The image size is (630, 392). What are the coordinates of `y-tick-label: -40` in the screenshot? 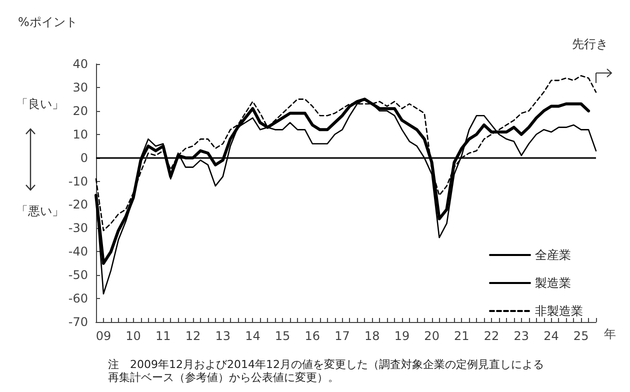 It's located at (78, 251).